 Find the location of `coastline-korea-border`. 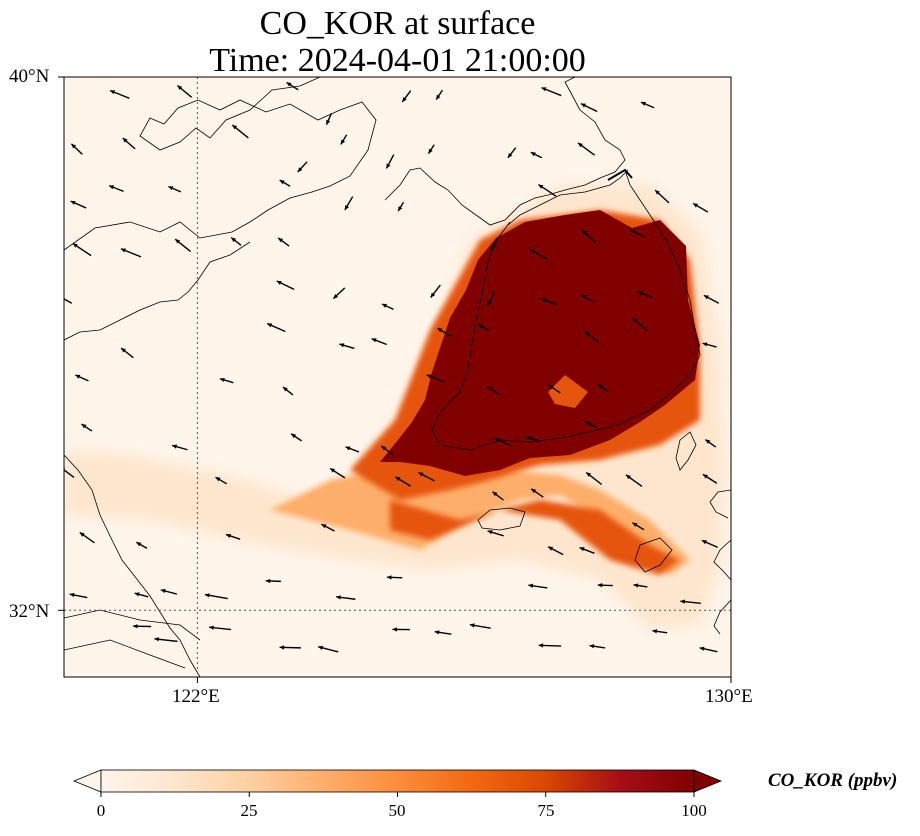

coastline-korea-border is located at coordinates (568, 197).